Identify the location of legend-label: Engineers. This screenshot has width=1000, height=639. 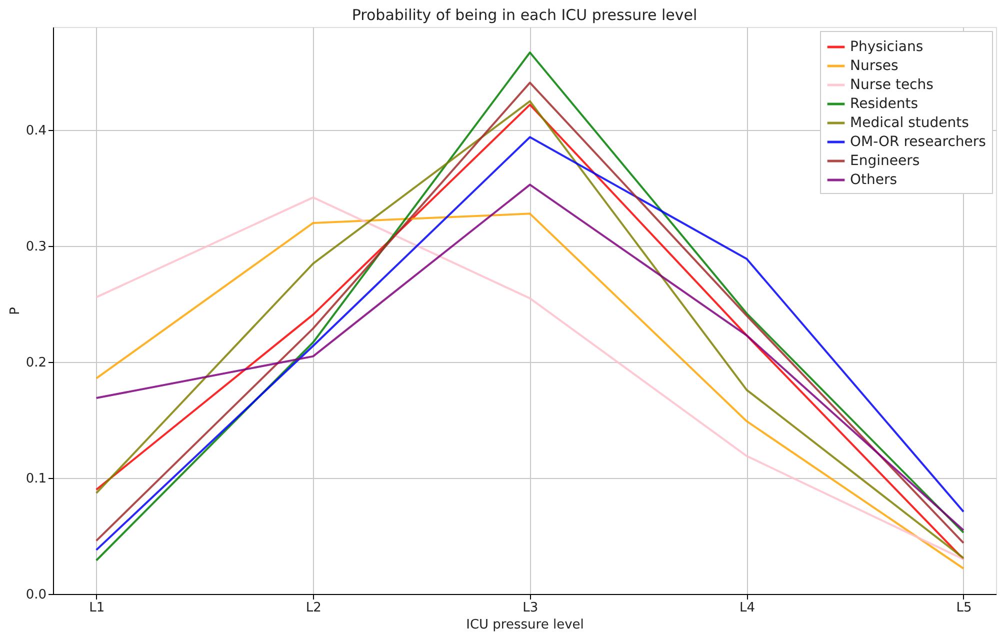
(885, 161).